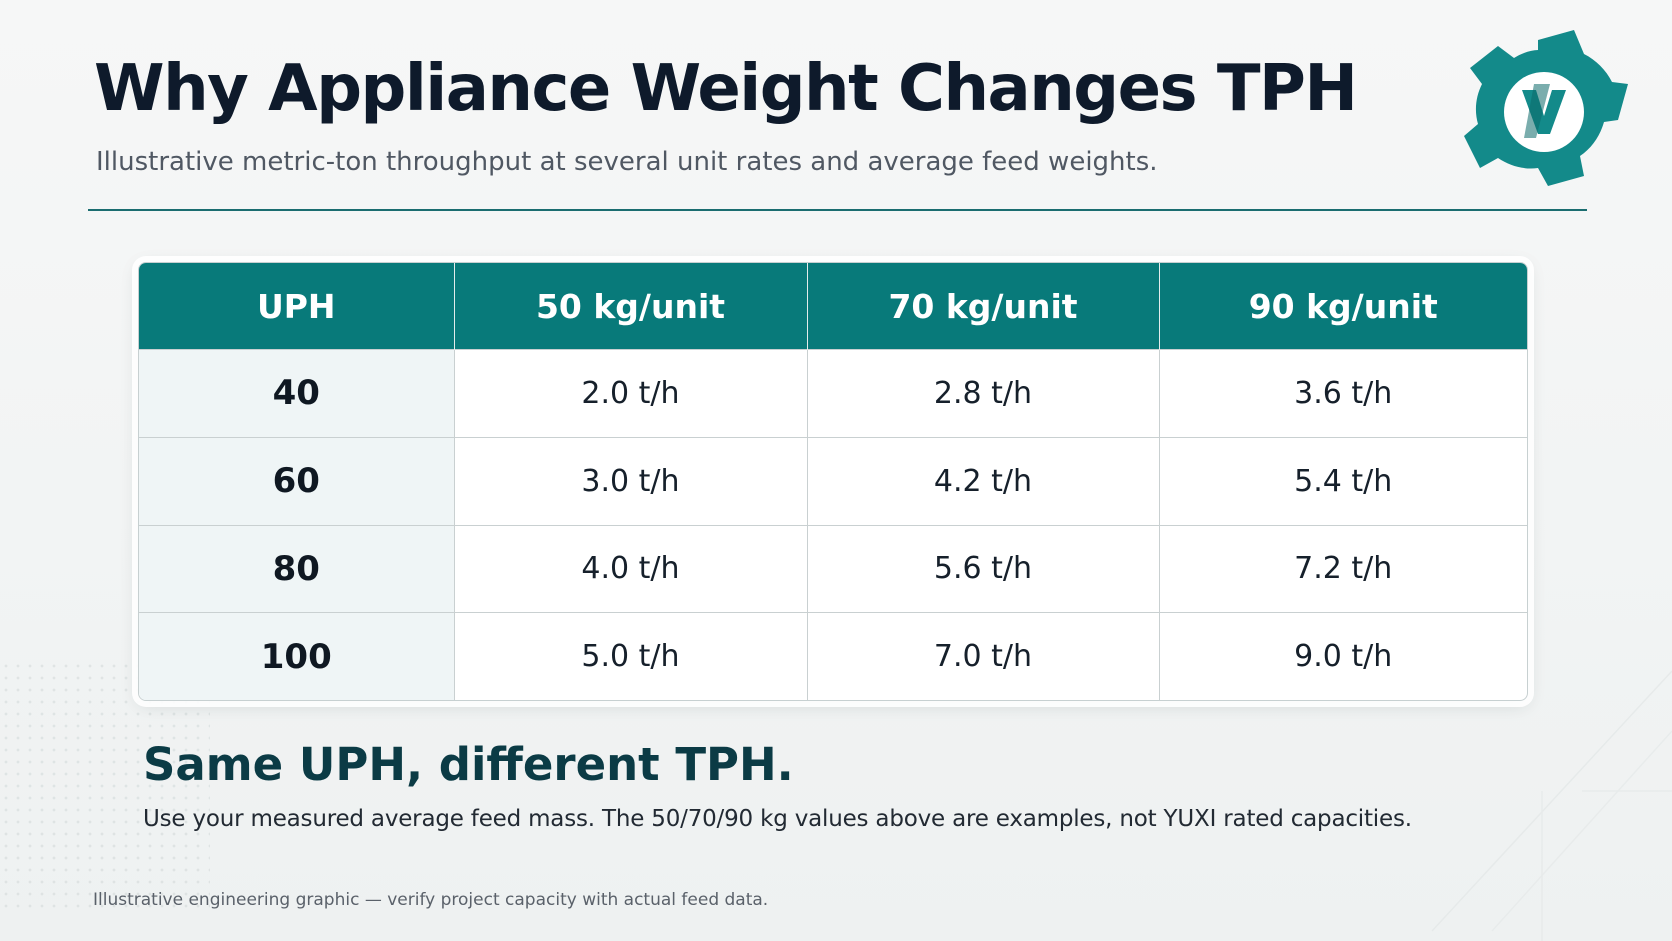 The height and width of the screenshot is (941, 1672). What do you see at coordinates (983, 480) in the screenshot?
I see `table-cell: 4.2 t/h` at bounding box center [983, 480].